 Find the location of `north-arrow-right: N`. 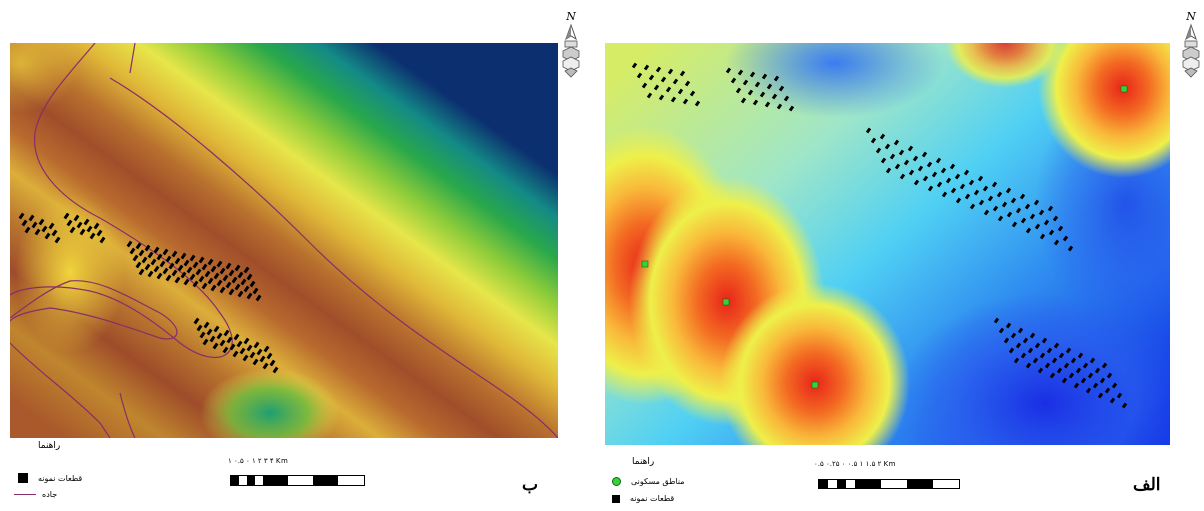

north-arrow-right: N is located at coordinates (1191, 46).